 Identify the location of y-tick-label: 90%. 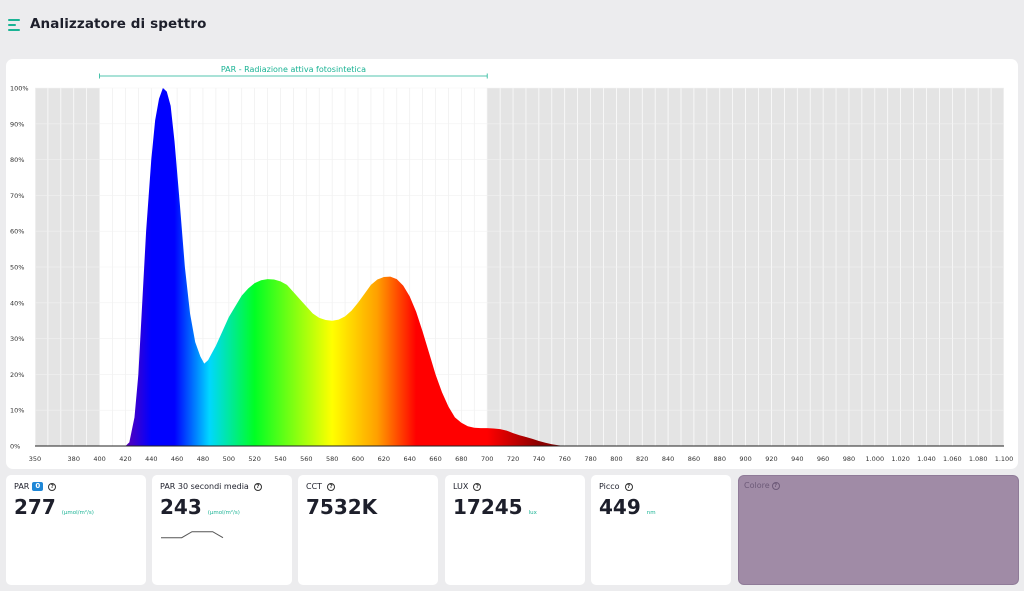
(17, 124).